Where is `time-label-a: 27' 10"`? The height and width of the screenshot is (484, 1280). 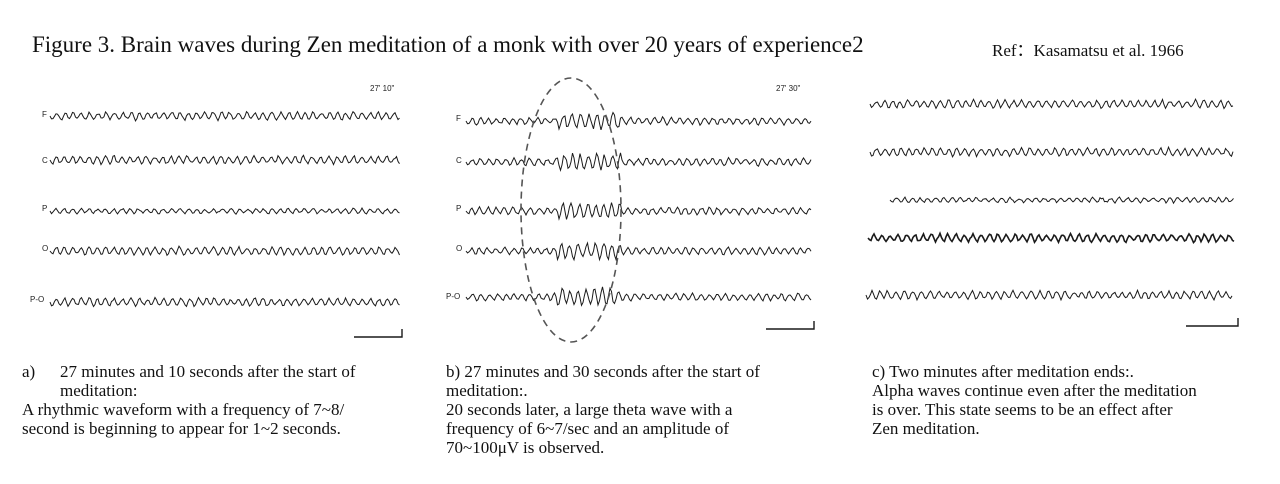
time-label-a: 27' 10" is located at coordinates (382, 88).